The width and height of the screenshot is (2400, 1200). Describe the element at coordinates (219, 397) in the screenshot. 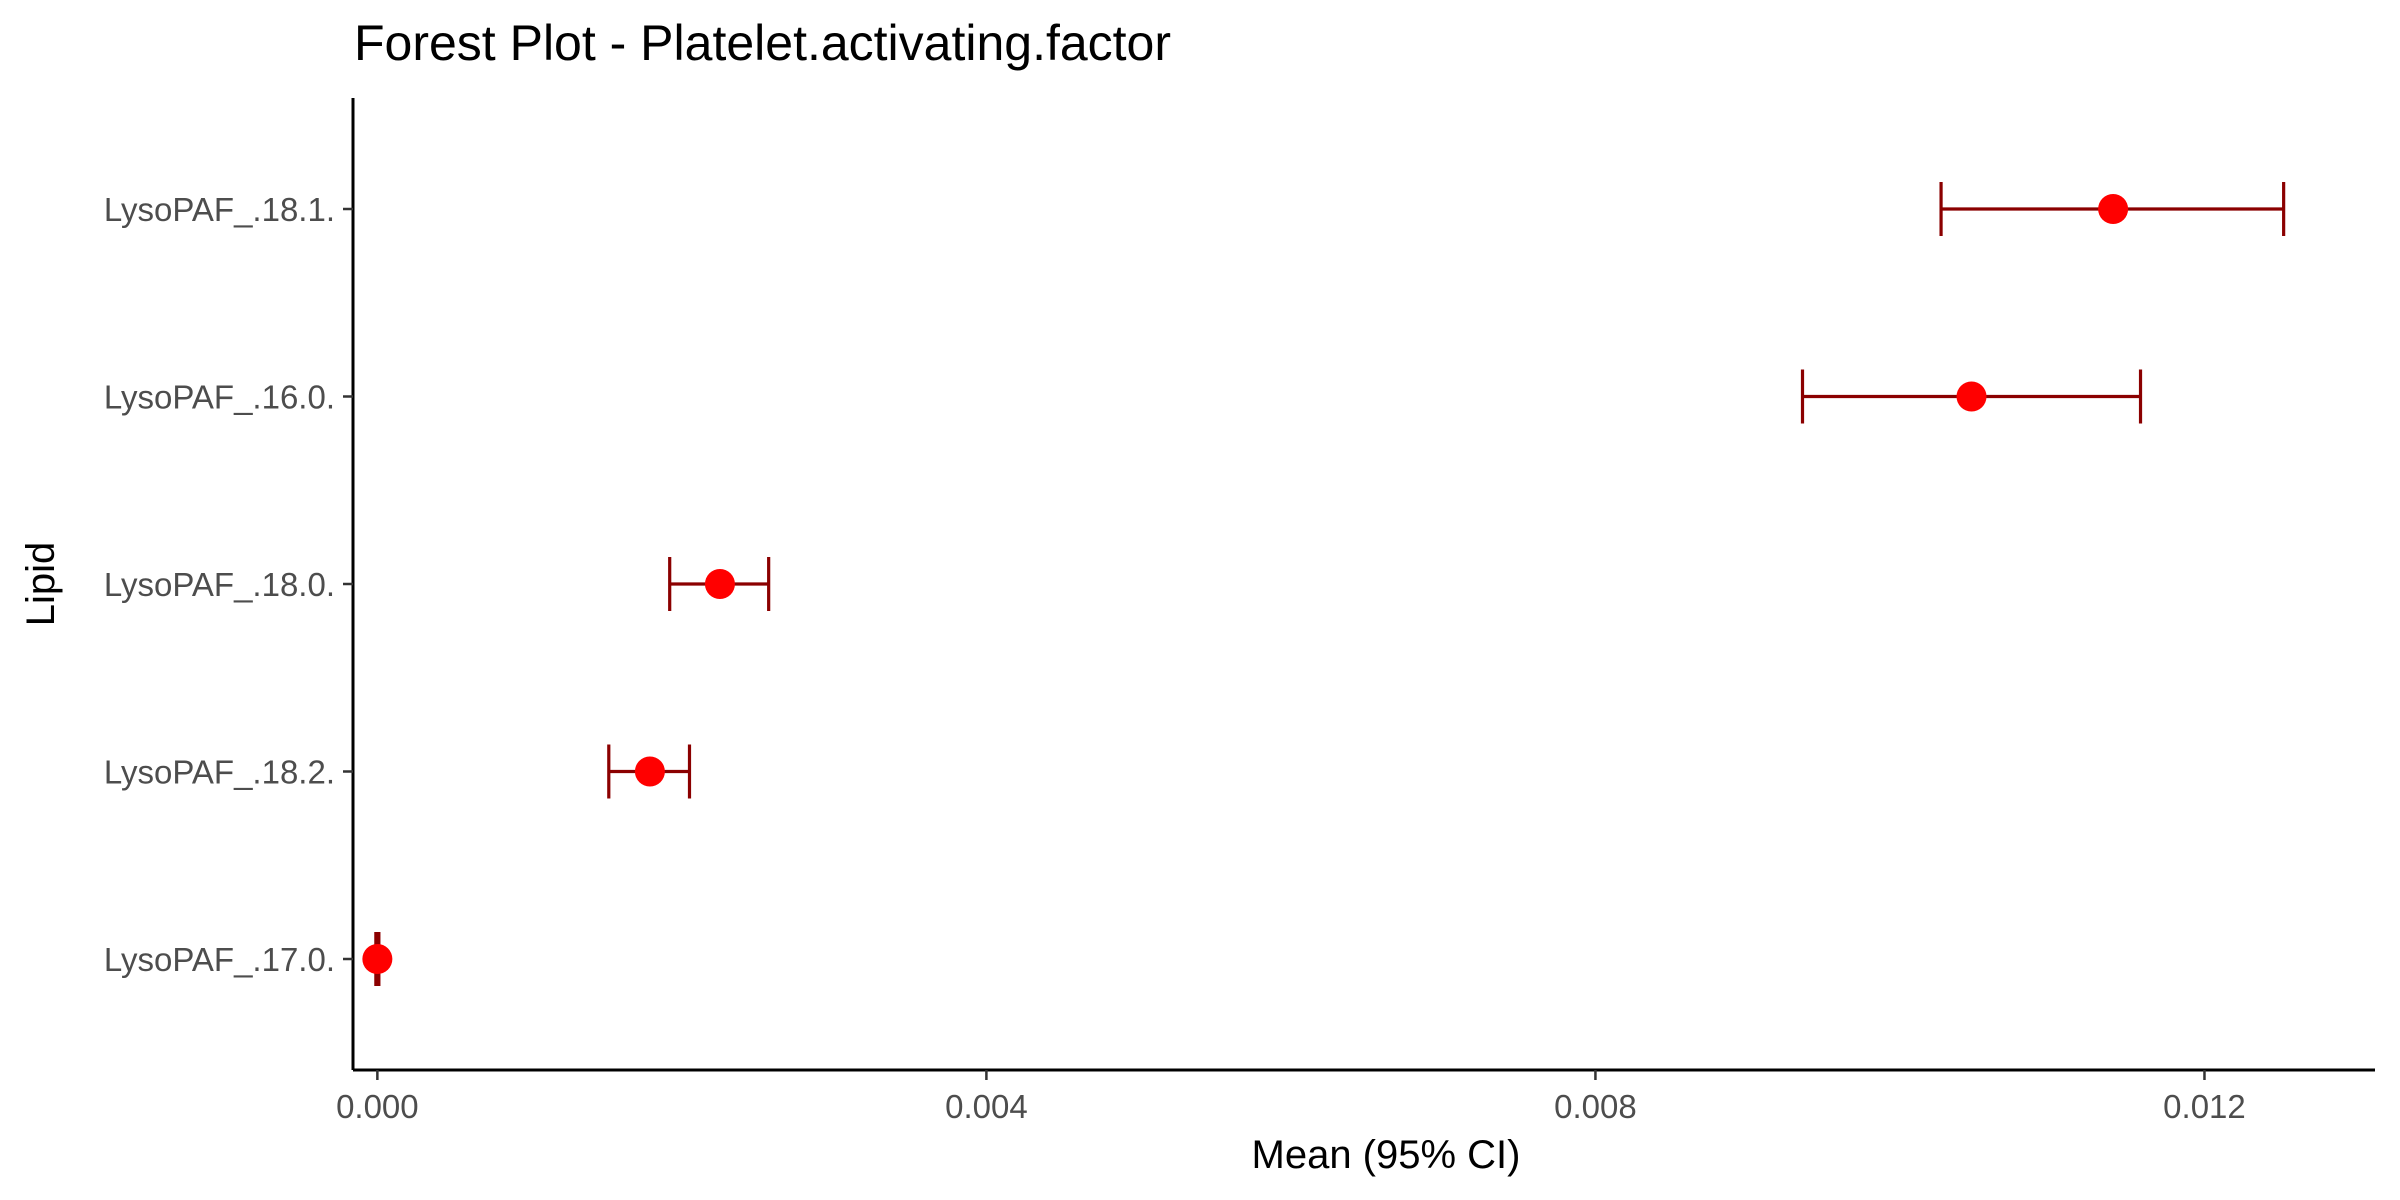

I see `y-tick-label: LysoPAF_.16.0.` at that location.